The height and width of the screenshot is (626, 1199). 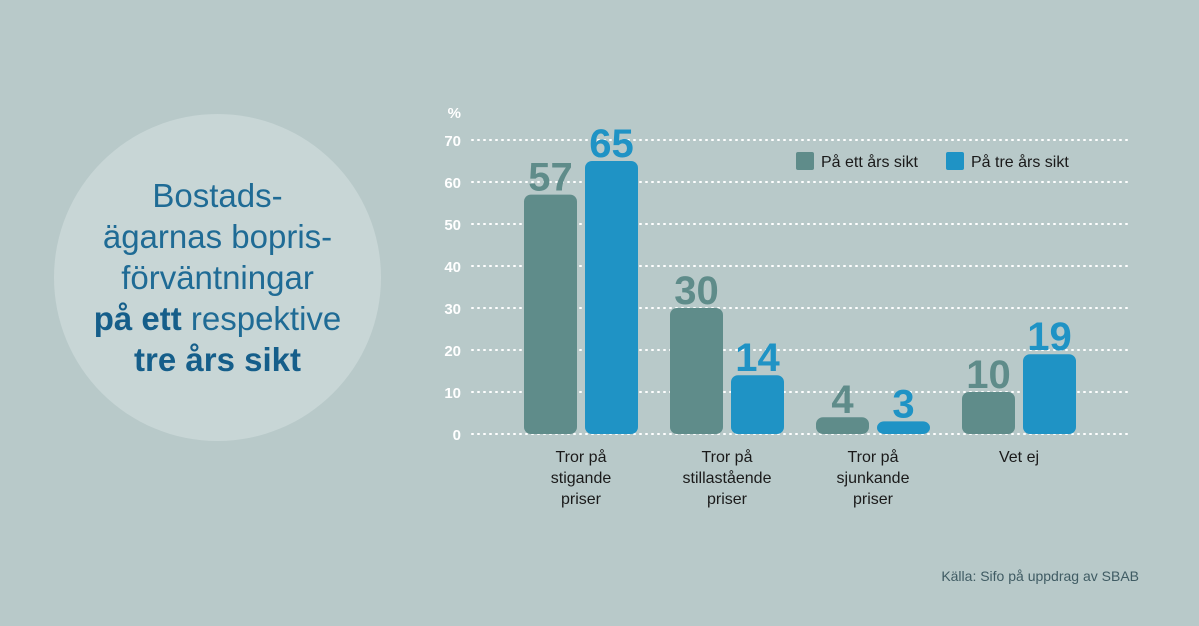 I want to click on title-text: ägarnas bopris-, so click(x=217, y=236).